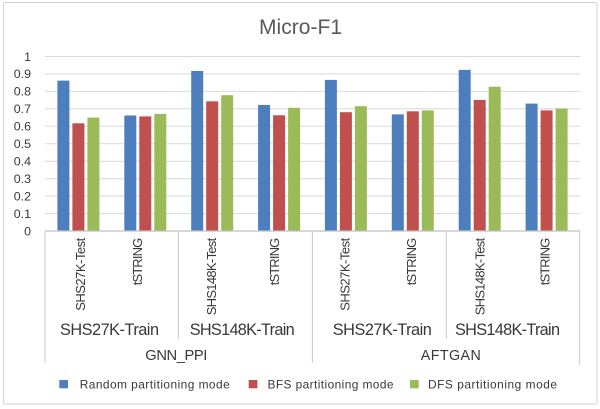 The width and height of the screenshot is (600, 409). I want to click on svg-text: 0.6, so click(22, 127).